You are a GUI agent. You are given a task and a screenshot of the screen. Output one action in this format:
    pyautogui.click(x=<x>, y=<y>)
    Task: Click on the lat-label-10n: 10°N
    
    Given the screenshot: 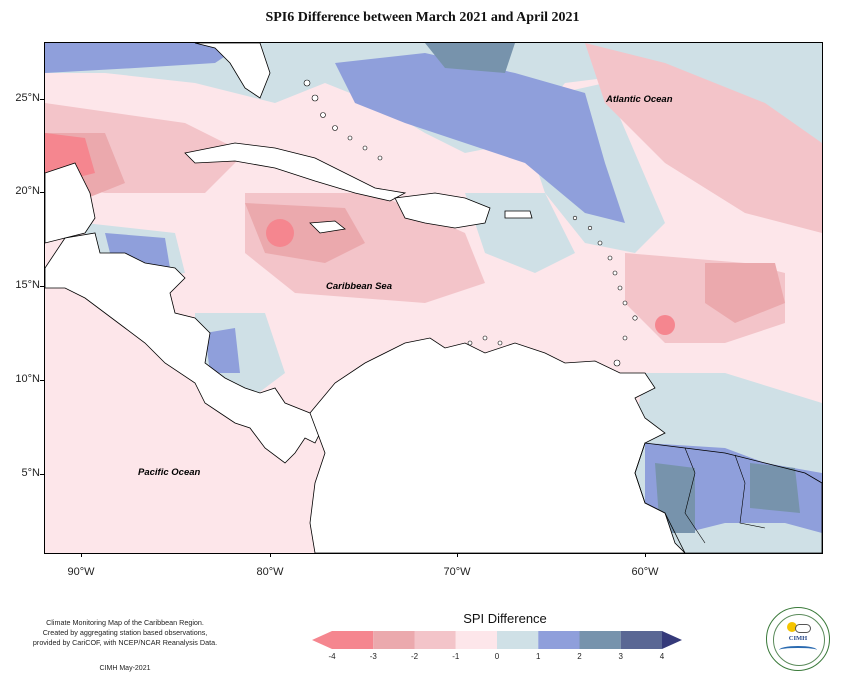 What is the action you would take?
    pyautogui.click(x=27, y=379)
    